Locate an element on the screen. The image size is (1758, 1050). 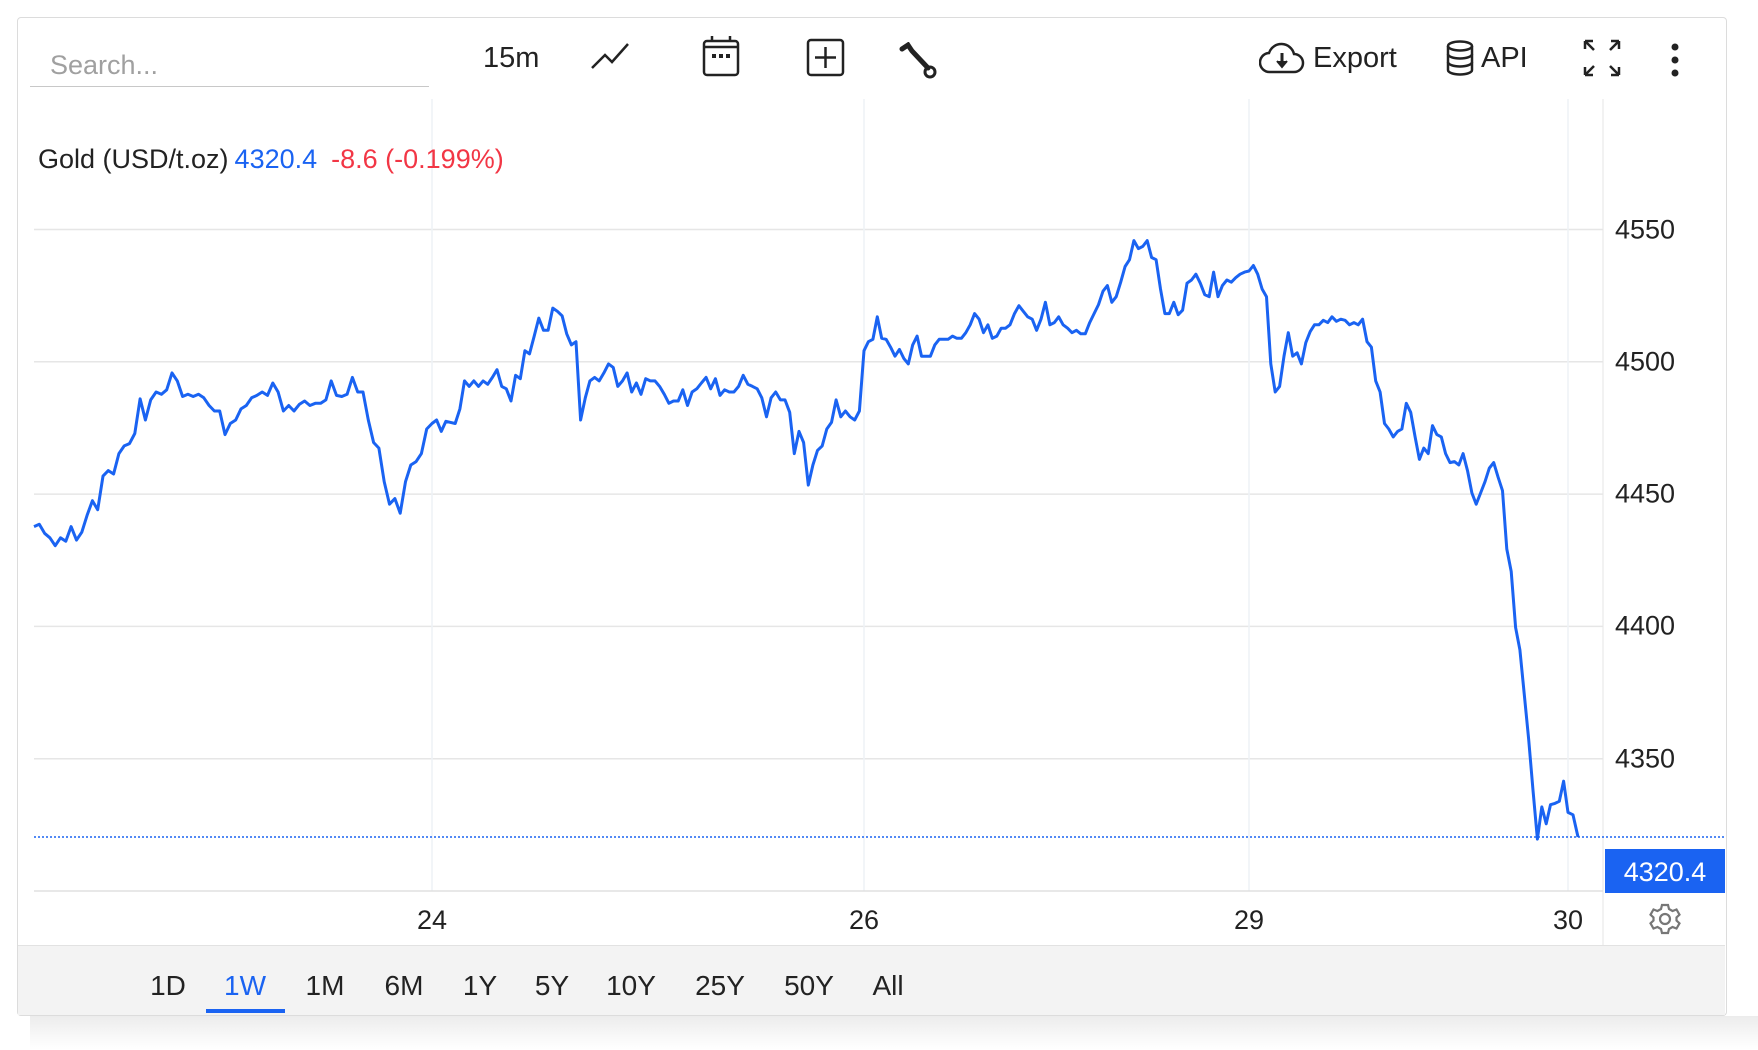
fullscreen-icon is located at coordinates (1602, 58).